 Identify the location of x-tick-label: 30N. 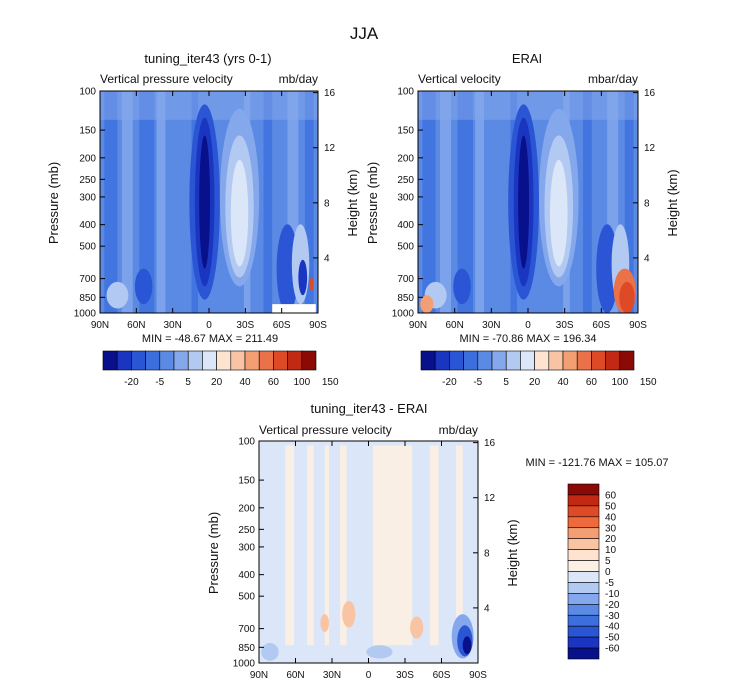
(172, 325).